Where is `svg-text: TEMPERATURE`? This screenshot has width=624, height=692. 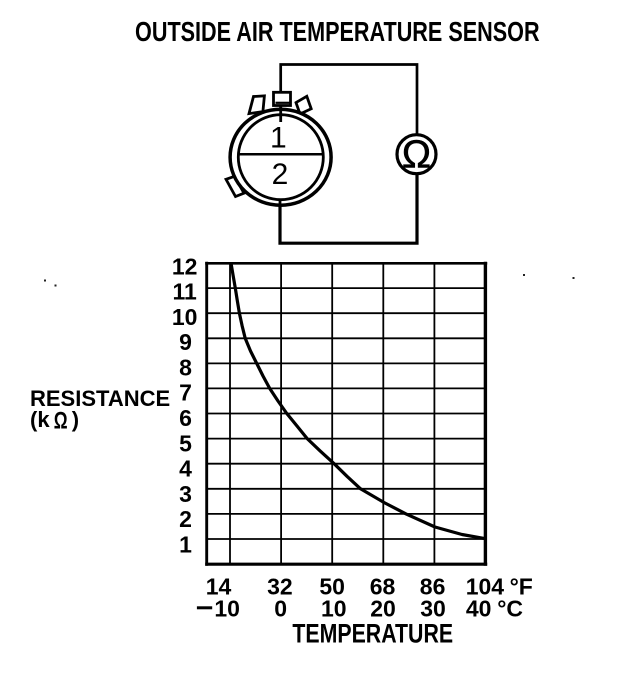 svg-text: TEMPERATURE is located at coordinates (372, 634).